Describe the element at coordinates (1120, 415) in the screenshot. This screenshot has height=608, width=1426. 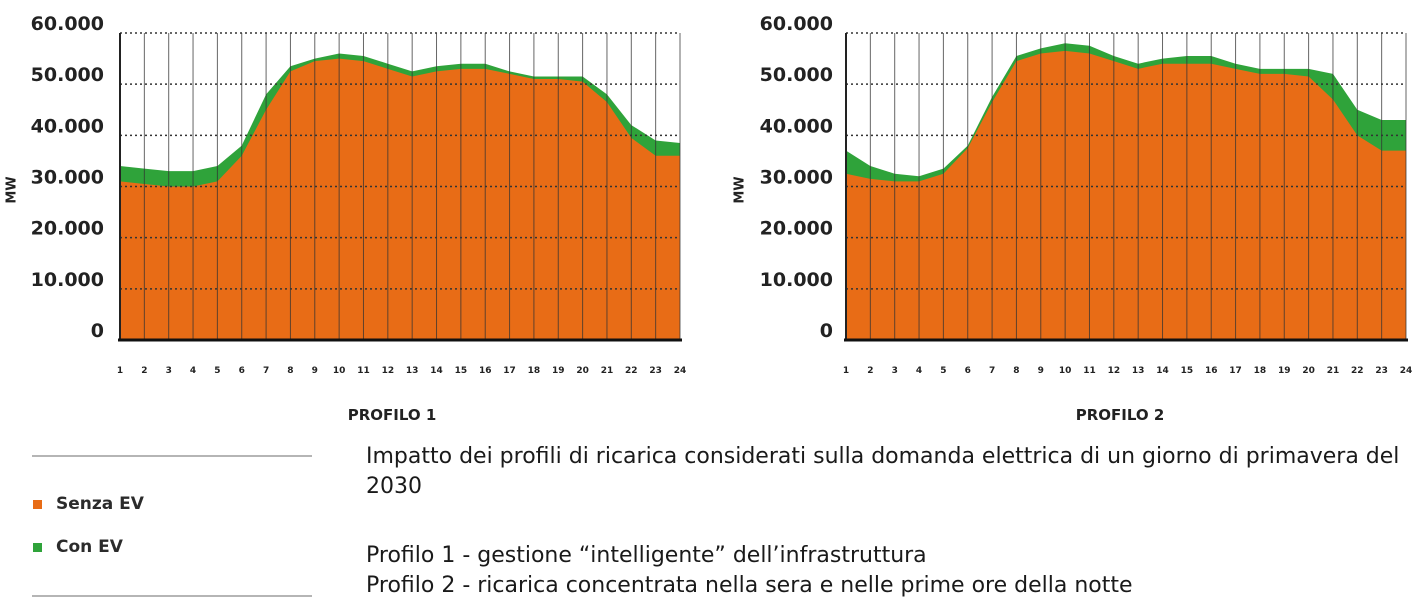
I see `chart-title: PROFILO 2` at that location.